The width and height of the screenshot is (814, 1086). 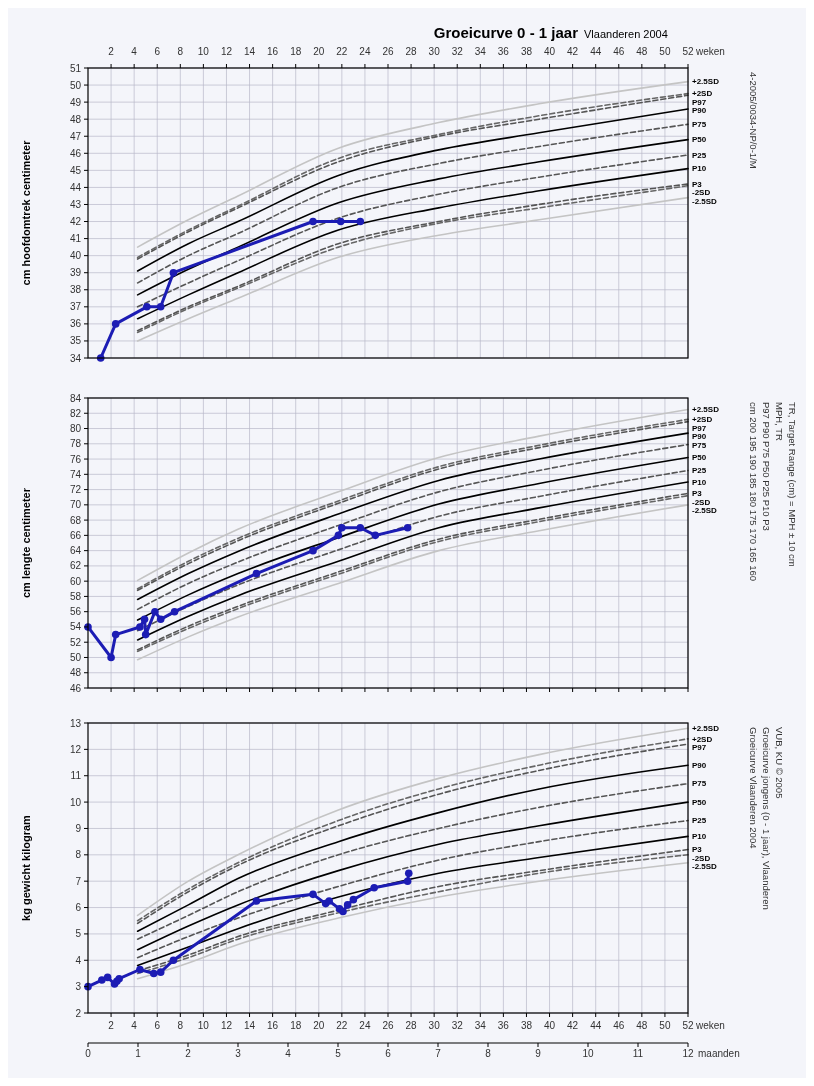 What do you see at coordinates (75, 222) in the screenshot?
I see `y-tick-label: 42` at bounding box center [75, 222].